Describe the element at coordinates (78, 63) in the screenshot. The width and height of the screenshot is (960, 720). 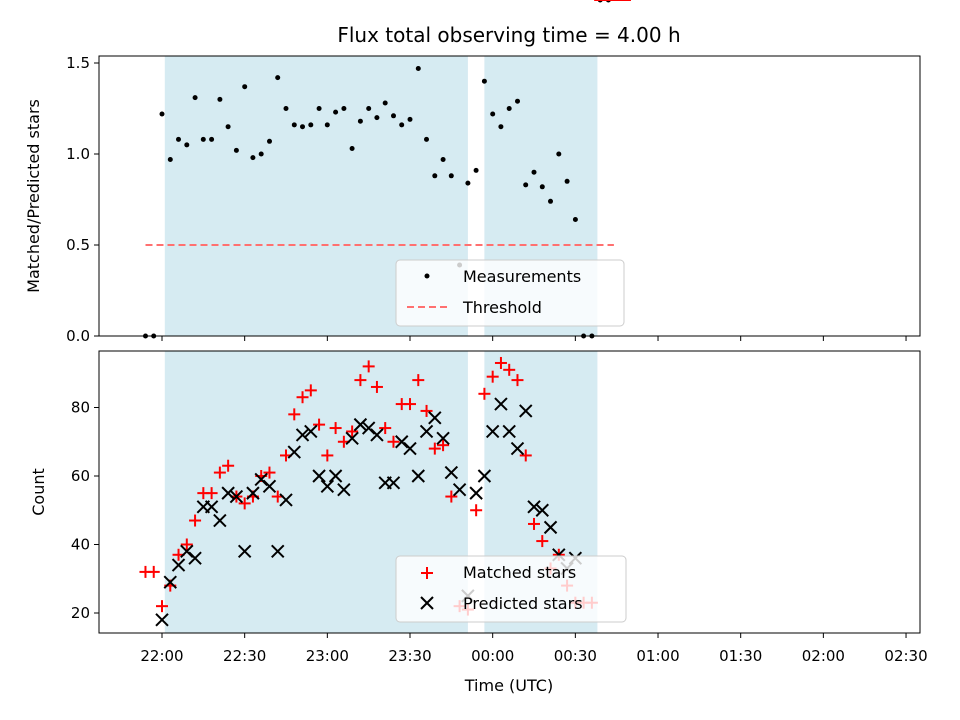
I see `y-tick-label: 1.5` at that location.